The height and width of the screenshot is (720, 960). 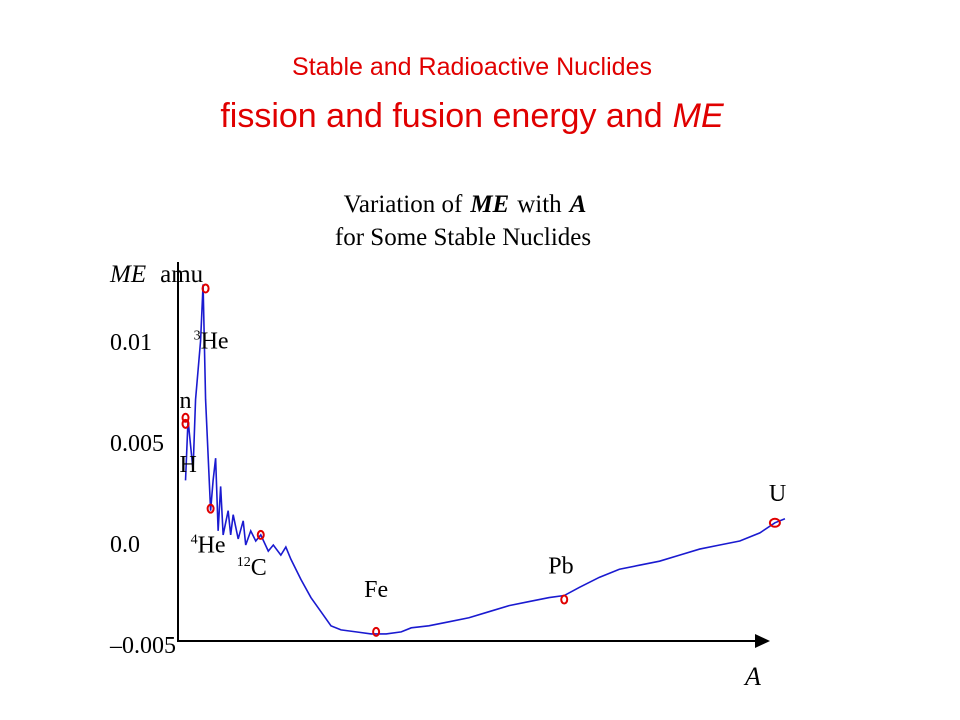 I want to click on subtitle-me: ME, so click(x=698, y=116).